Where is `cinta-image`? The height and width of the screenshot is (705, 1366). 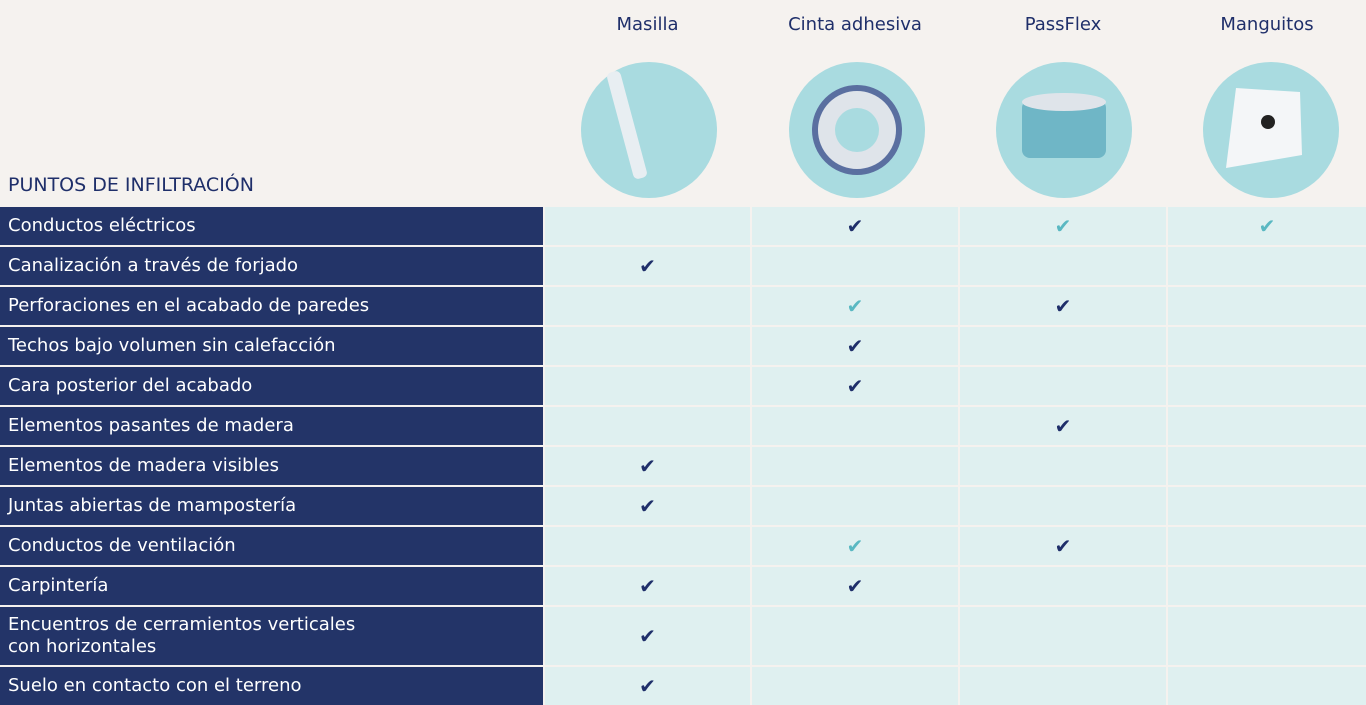
cinta-image is located at coordinates (857, 130).